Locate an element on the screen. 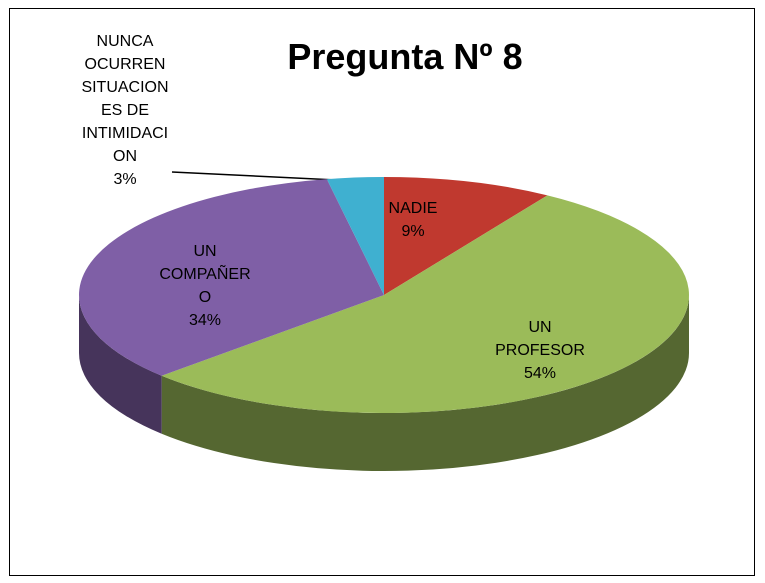 This screenshot has width=765, height=583. pie-slice-side is located at coordinates (120, 364).